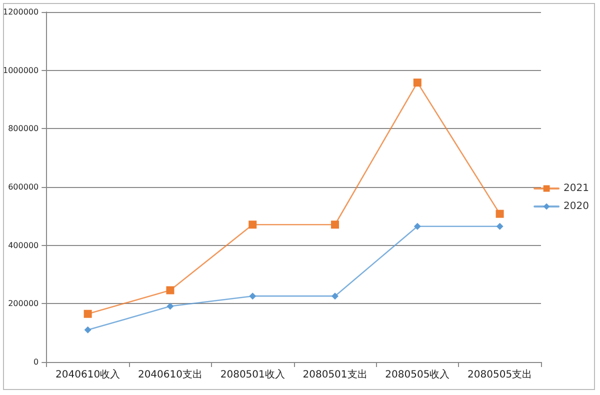  What do you see at coordinates (36, 362) in the screenshot?
I see `y-tick-label: 0` at bounding box center [36, 362].